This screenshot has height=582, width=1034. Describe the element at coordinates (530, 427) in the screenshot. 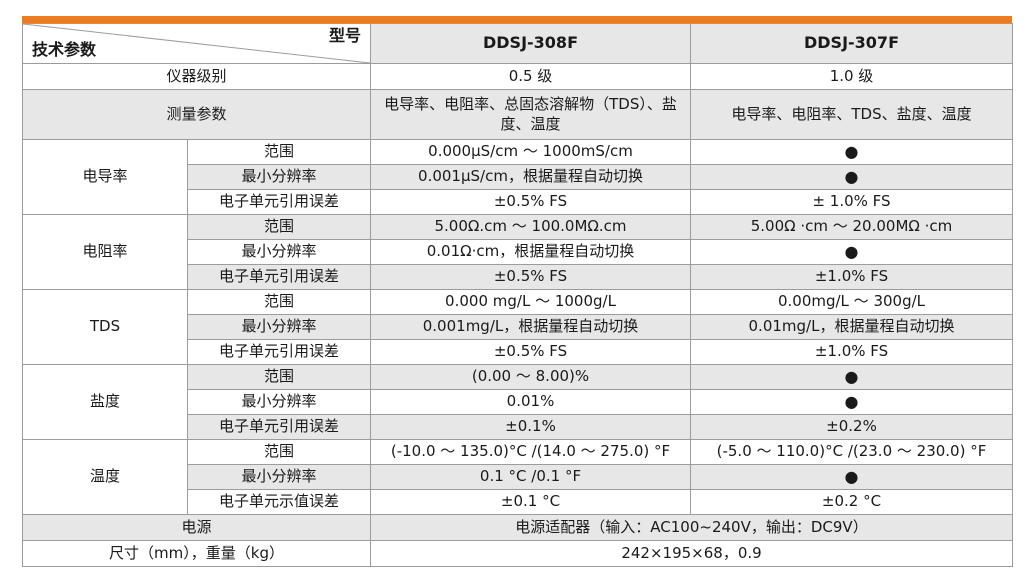

I see `spec-value-a: ±0.1%` at that location.